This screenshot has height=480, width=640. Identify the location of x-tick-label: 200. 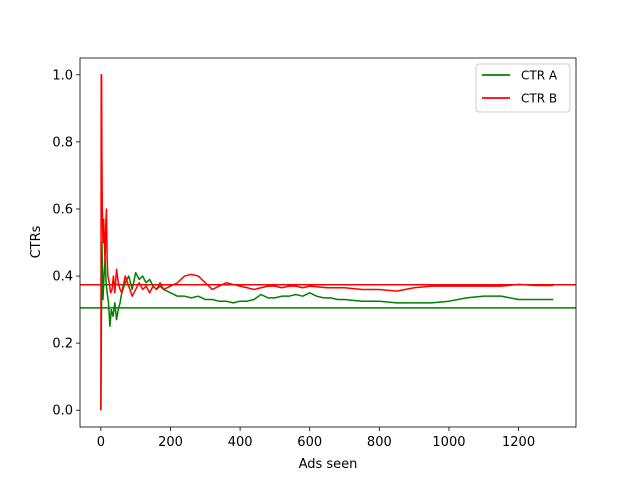
(170, 442).